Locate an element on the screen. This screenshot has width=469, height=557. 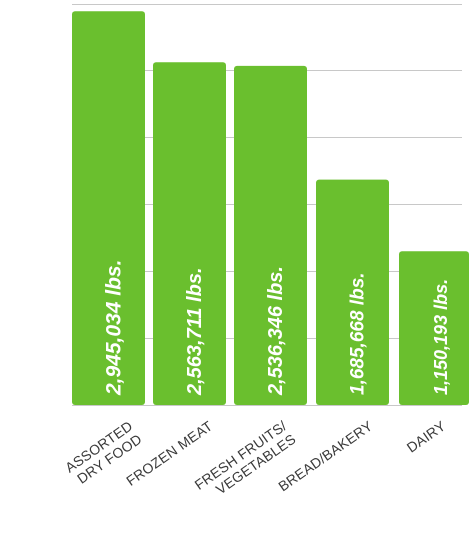
bar-value-label: 2,563,711 lbs. is located at coordinates (195, 332).